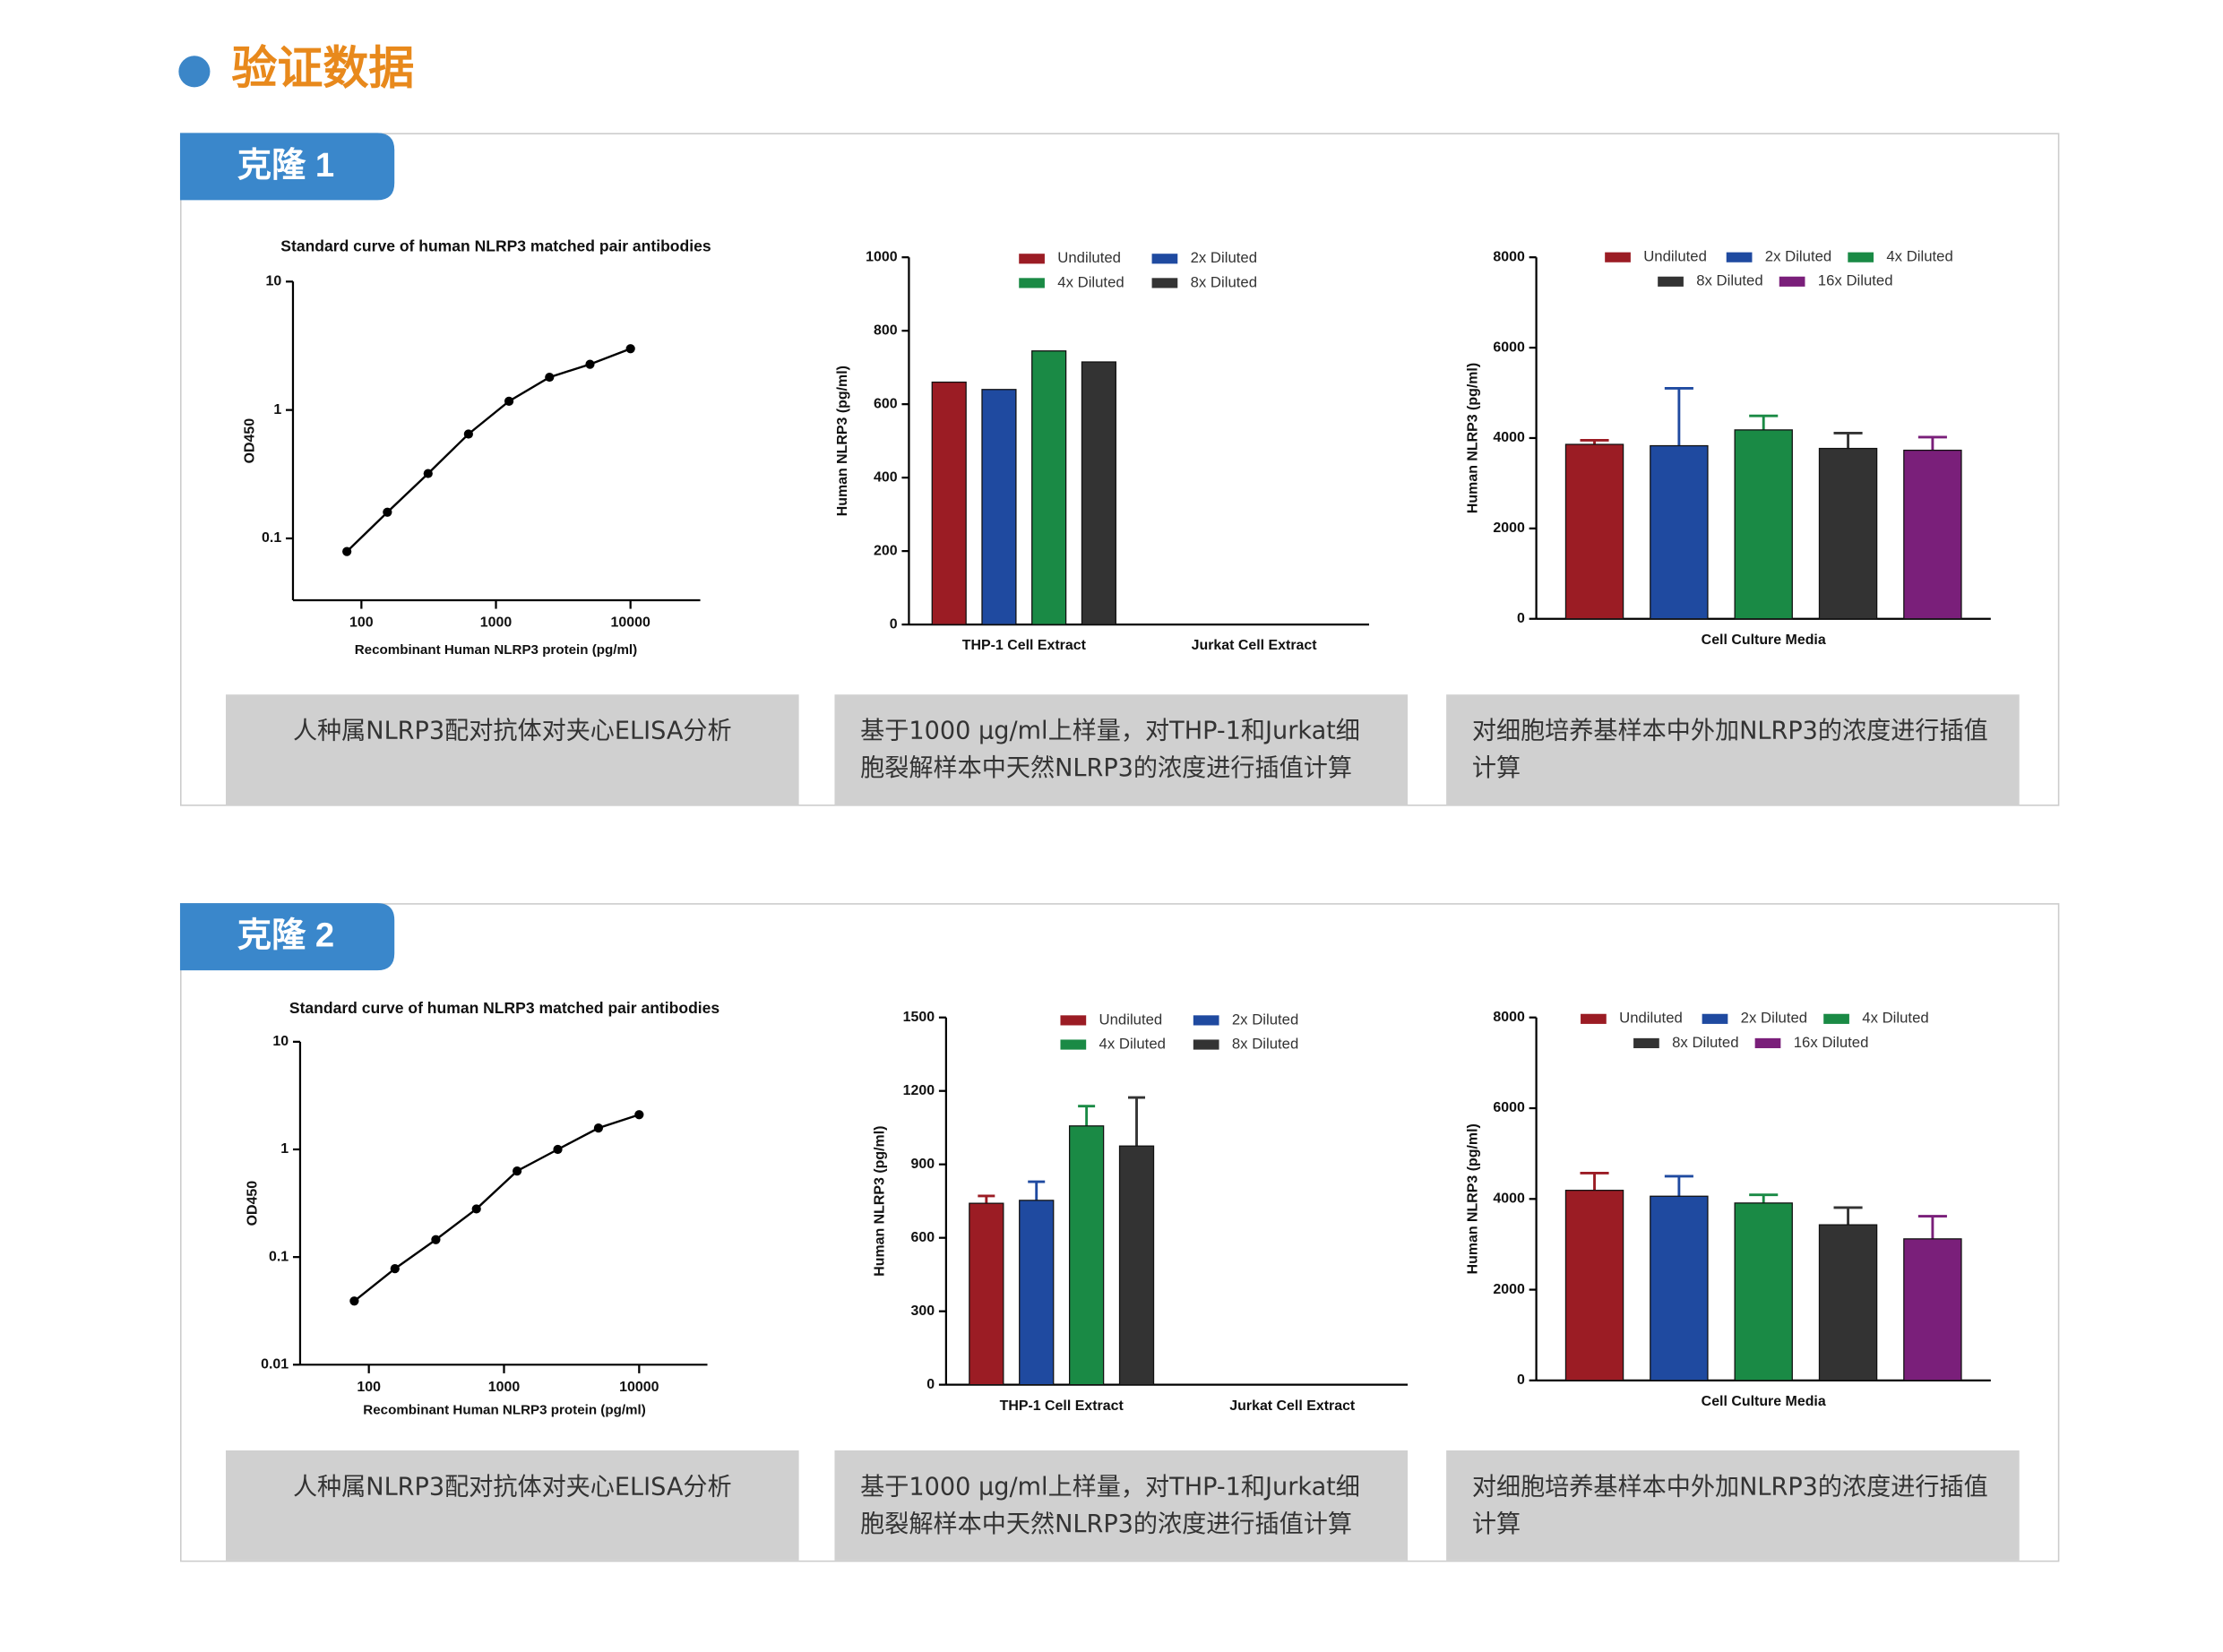  Describe the element at coordinates (322, 68) in the screenshot. I see `header-title: 验证数据` at that location.